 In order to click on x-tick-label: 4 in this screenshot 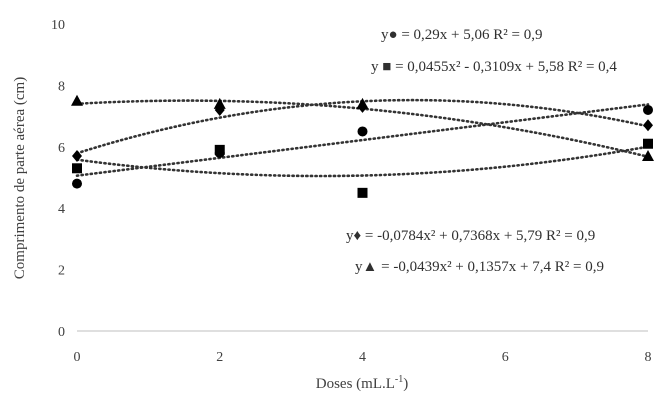, I will do `click(362, 357)`.